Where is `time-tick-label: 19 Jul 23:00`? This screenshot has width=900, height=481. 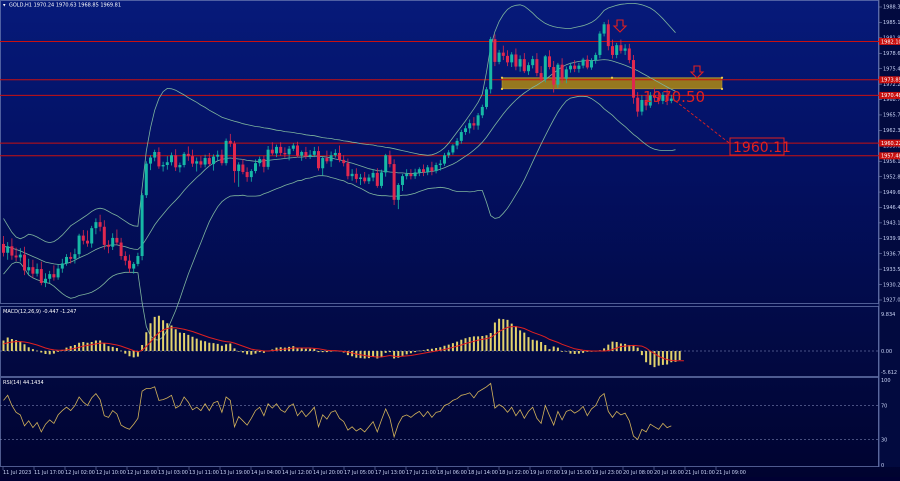
time-tick-label: 19 Jul 23:00 is located at coordinates (607, 473).